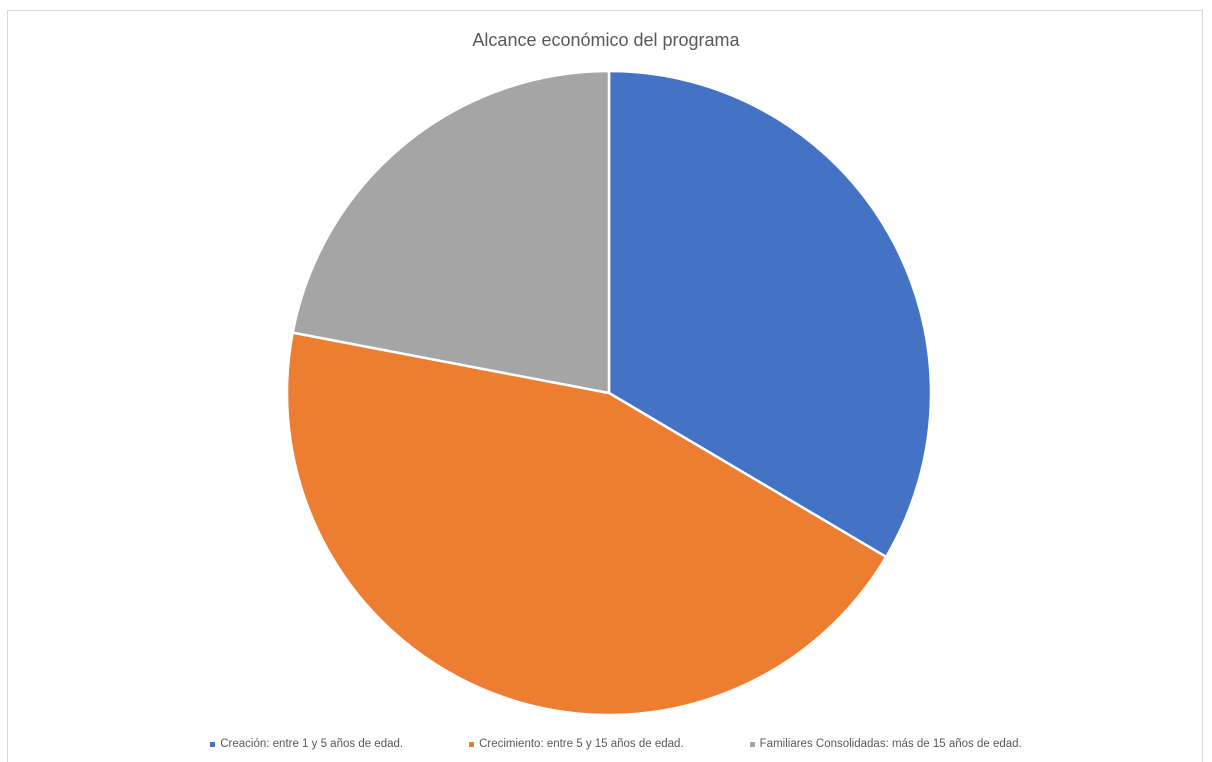 This screenshot has height=762, width=1212. I want to click on legend-item-creacion: Creación: entre 1 y 5 años de edad., so click(306, 744).